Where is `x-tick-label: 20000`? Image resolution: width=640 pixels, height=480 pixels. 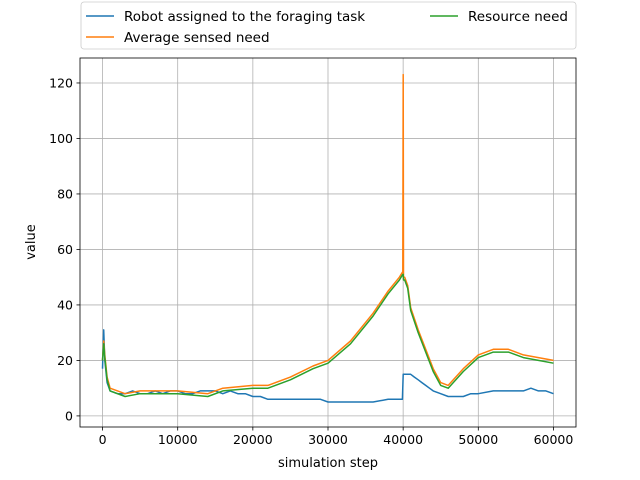 x-tick-label: 20000 is located at coordinates (253, 439).